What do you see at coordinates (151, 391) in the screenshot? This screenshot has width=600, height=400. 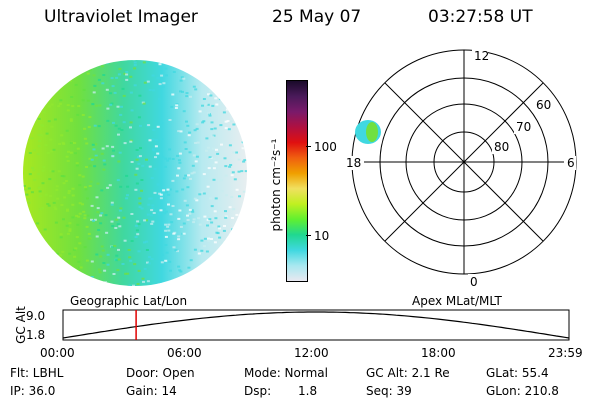 I see `status-gain: Gain: 14` at bounding box center [151, 391].